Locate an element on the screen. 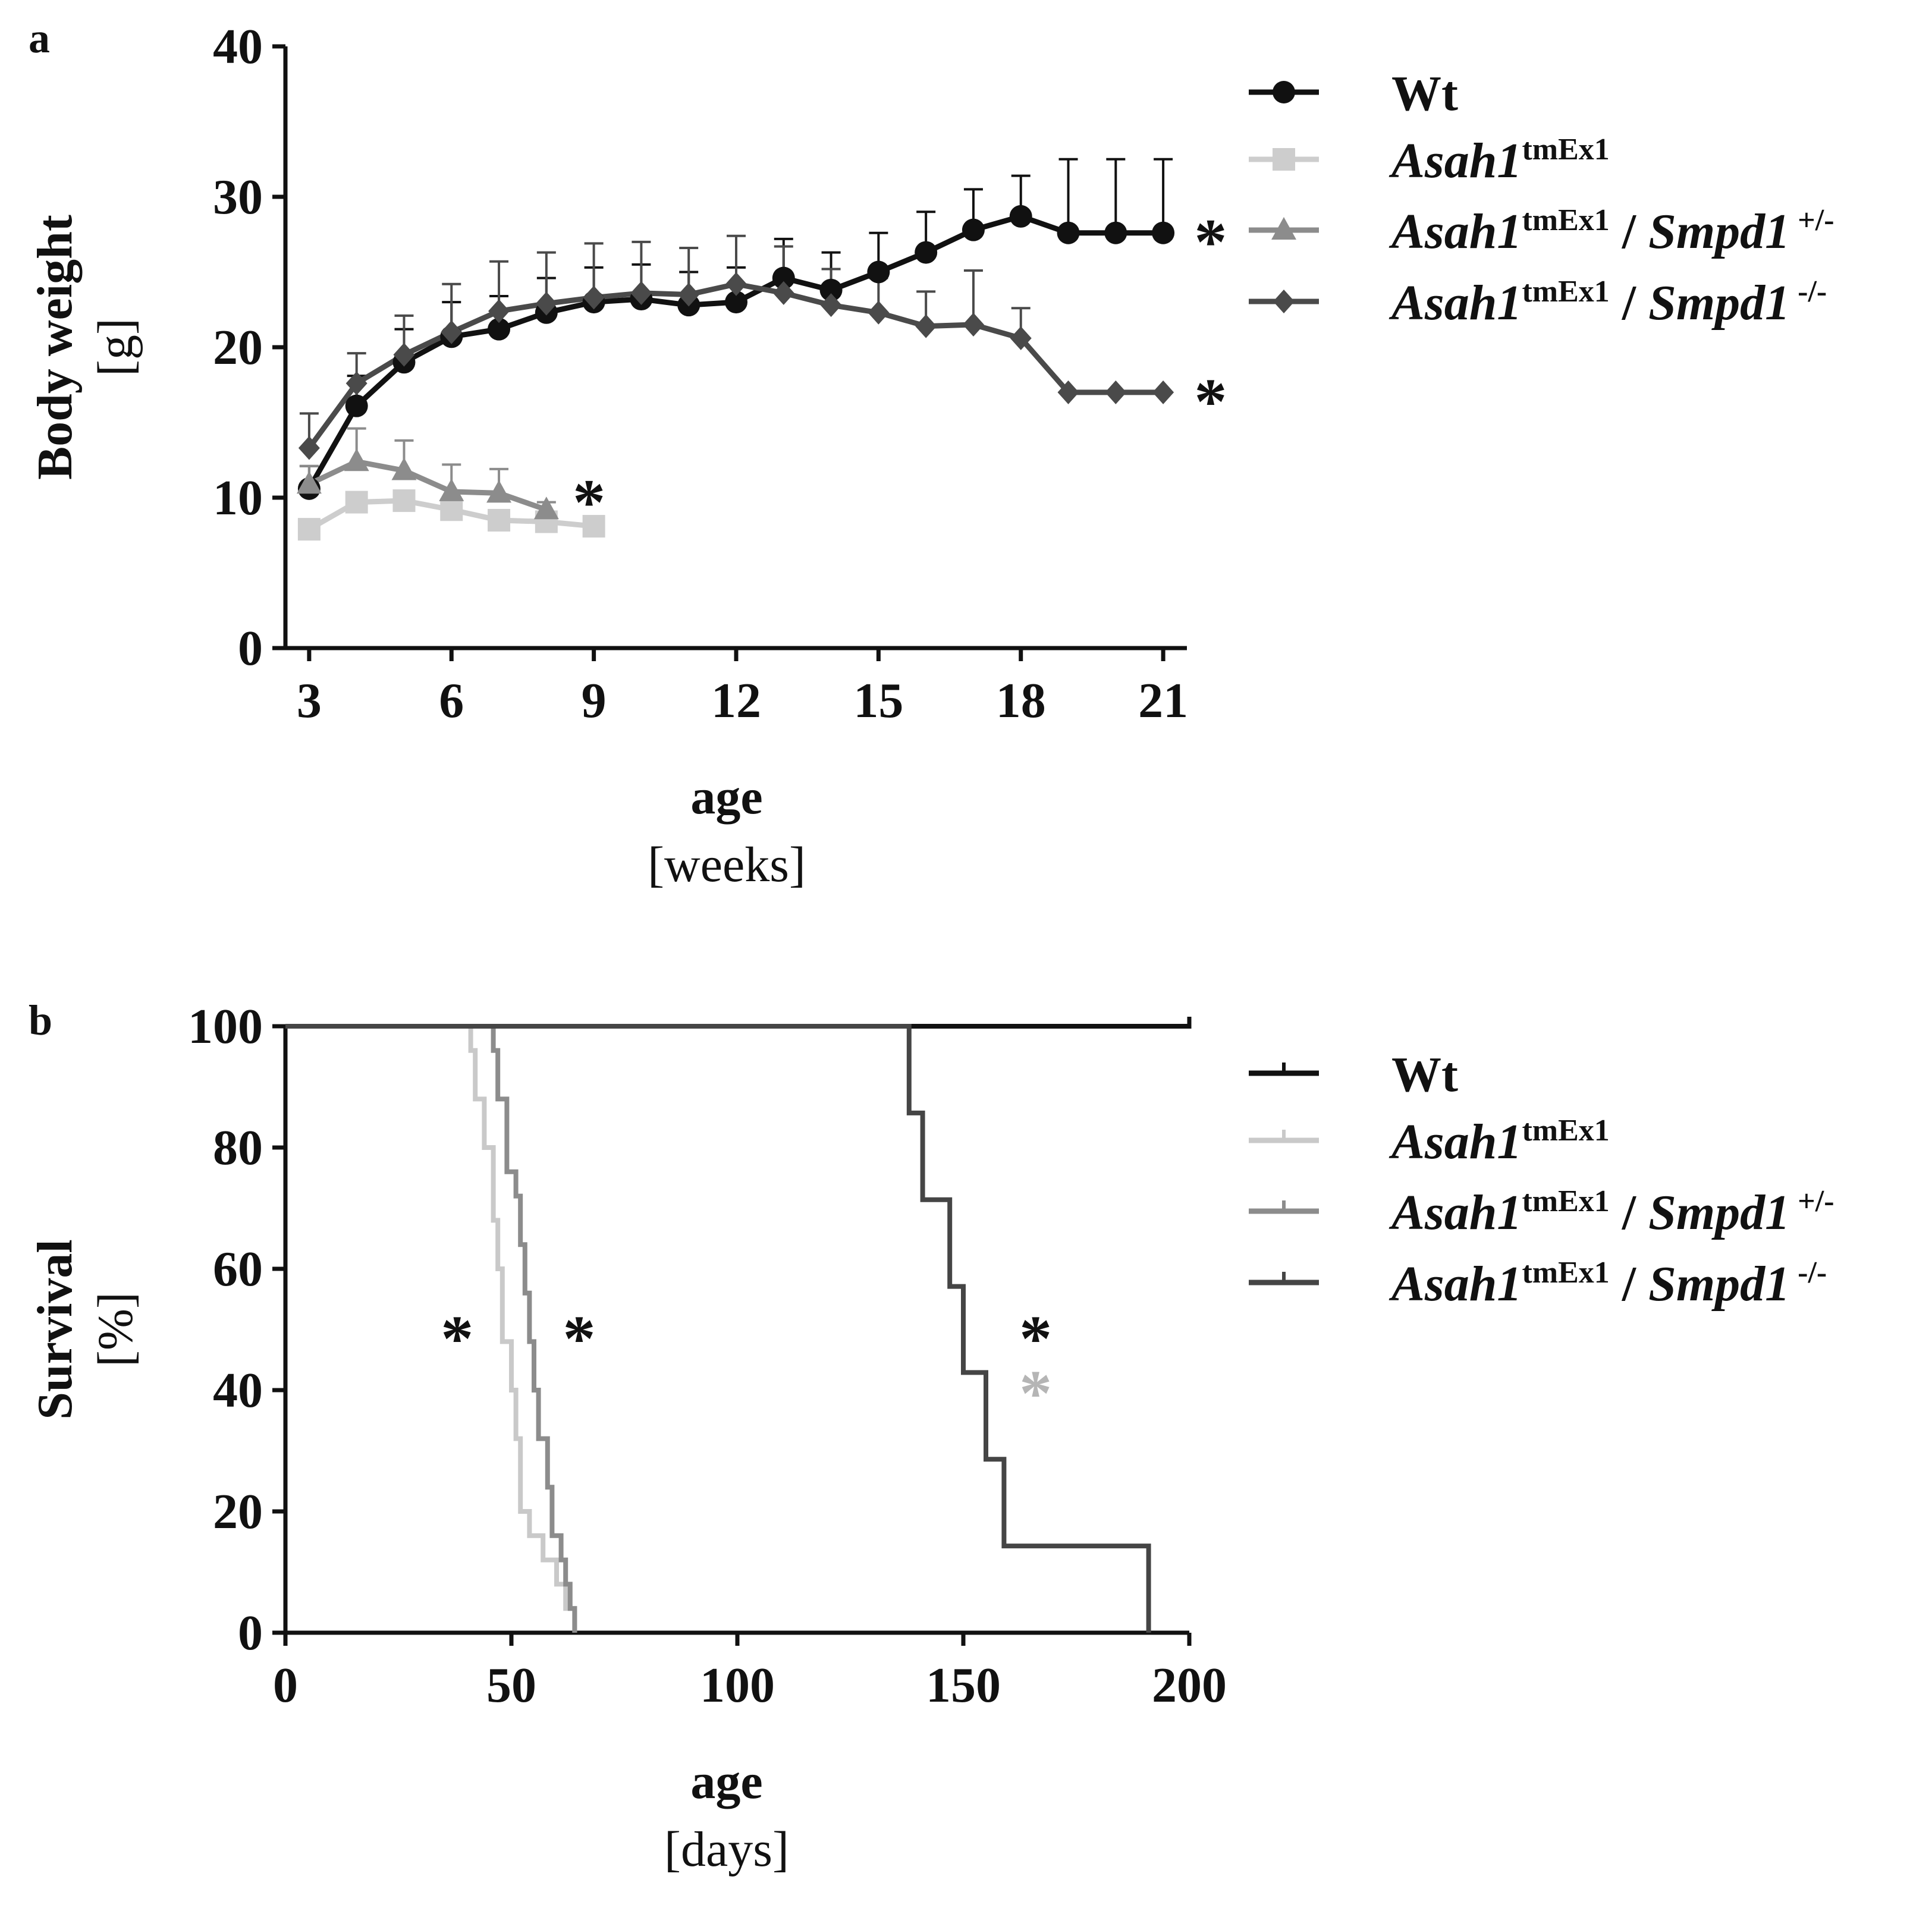 The width and height of the screenshot is (1932, 1908). x-tick-label: 150 is located at coordinates (963, 1685).